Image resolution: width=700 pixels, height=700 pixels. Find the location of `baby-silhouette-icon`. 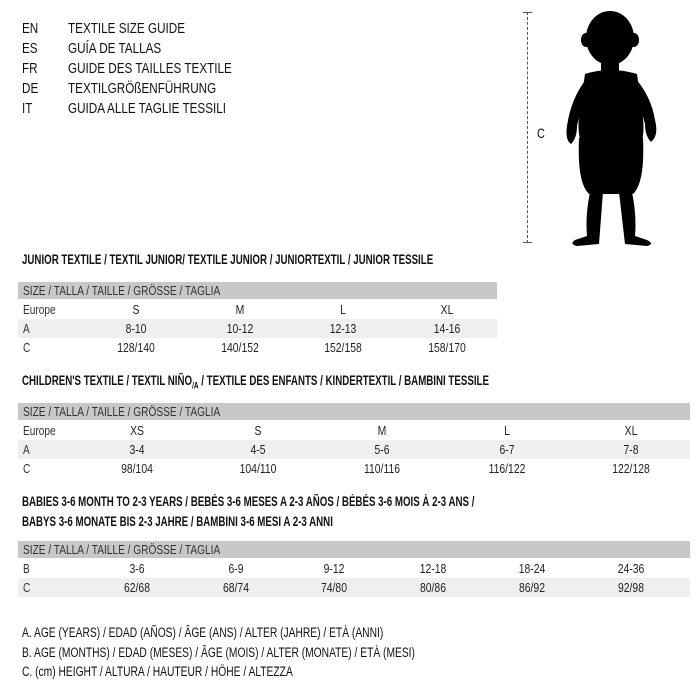

baby-silhouette-icon is located at coordinates (611, 128).